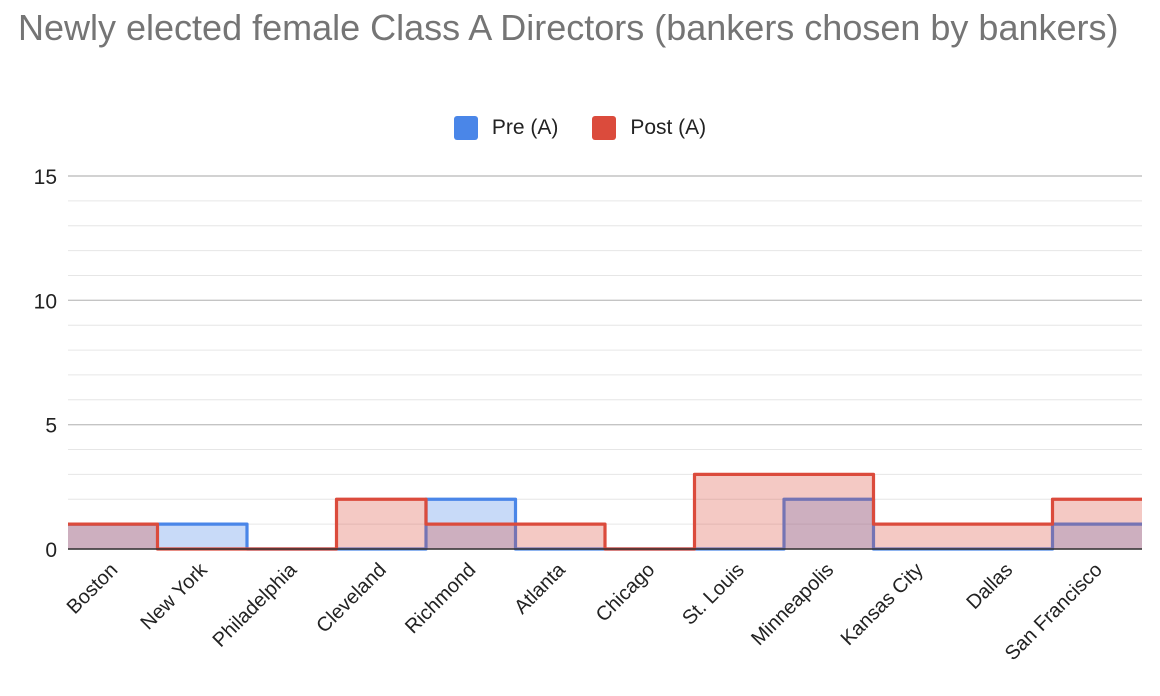  Describe the element at coordinates (440, 598) in the screenshot. I see `x-tick-label: Richmond` at that location.